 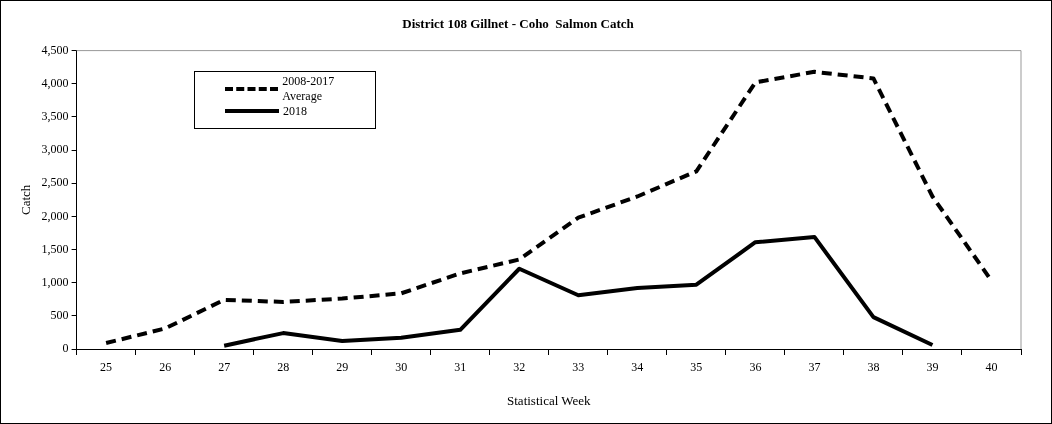 What do you see at coordinates (55, 49) in the screenshot?
I see `y-tick-label: 4,500` at bounding box center [55, 49].